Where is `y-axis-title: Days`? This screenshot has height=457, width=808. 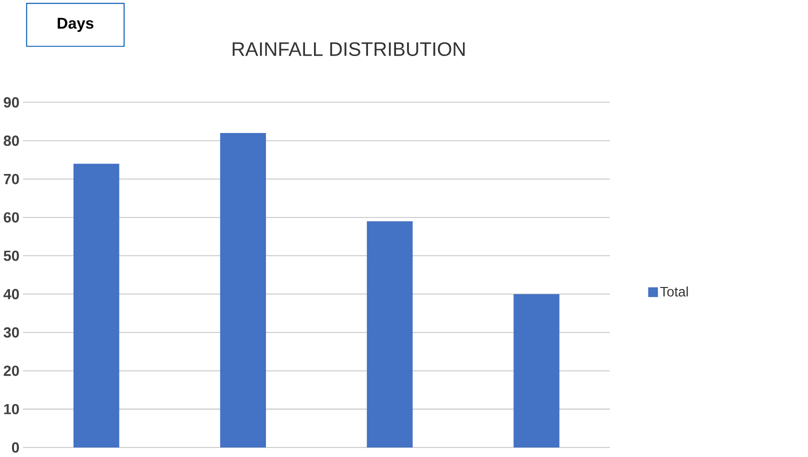
y-axis-title: Days is located at coordinates (76, 25).